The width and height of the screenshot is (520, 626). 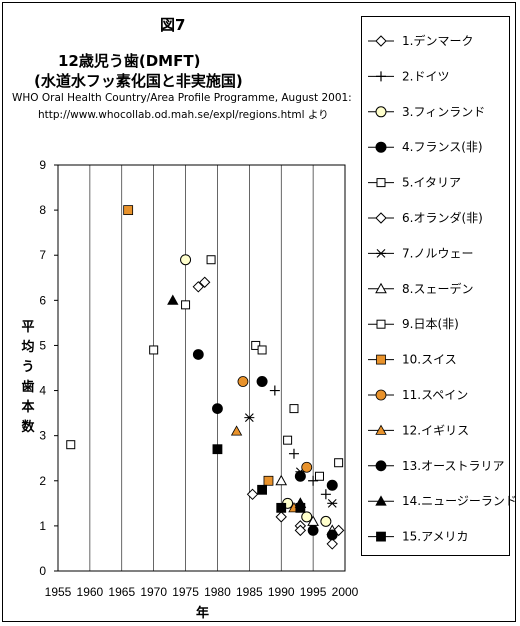 What do you see at coordinates (431, 183) in the screenshot?
I see `legend-entry: 5.イタリア` at bounding box center [431, 183].